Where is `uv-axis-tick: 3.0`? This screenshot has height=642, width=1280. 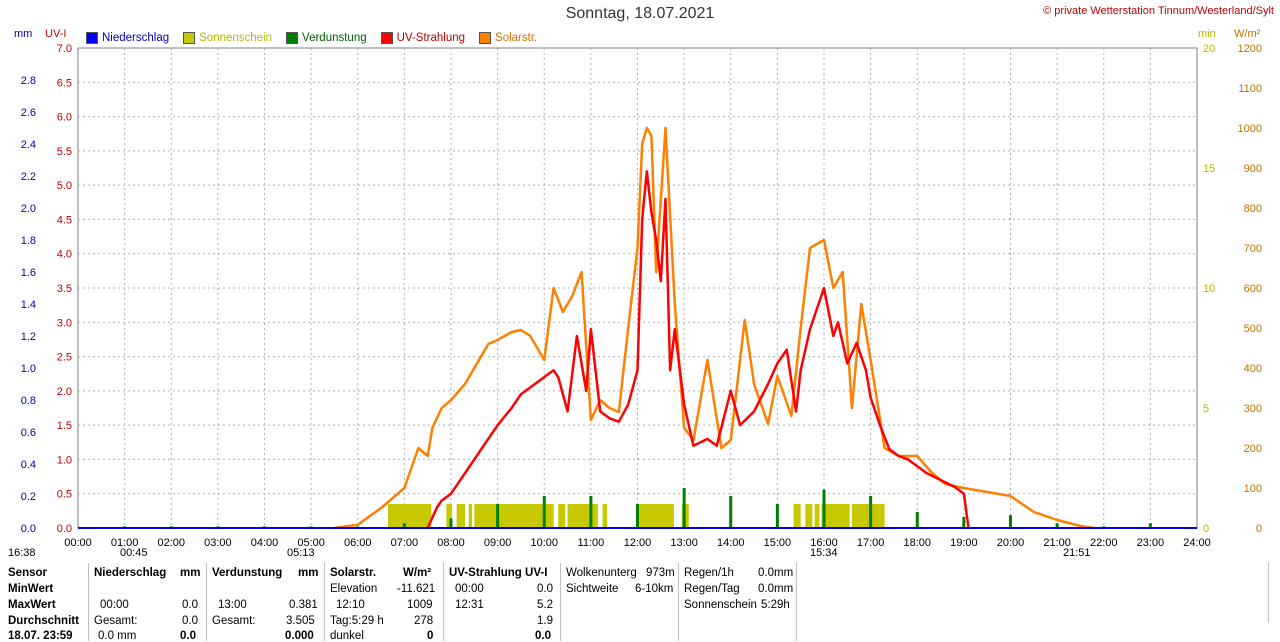 uv-axis-tick: 3.0 is located at coordinates (64, 323).